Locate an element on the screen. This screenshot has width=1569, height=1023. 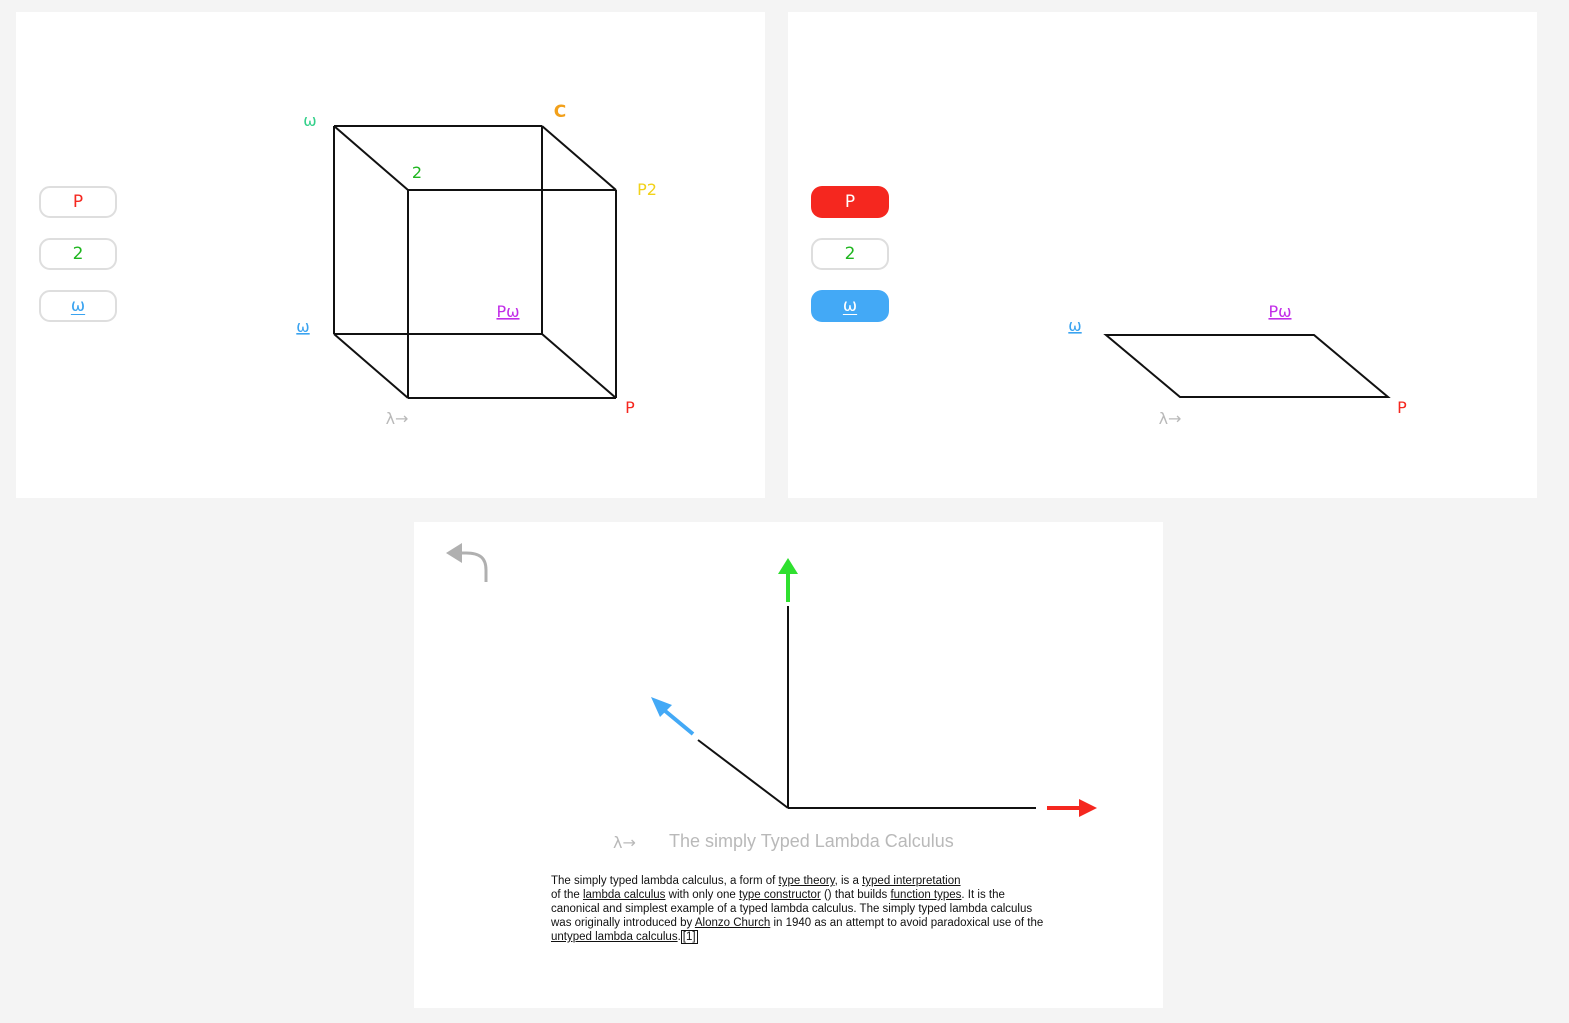
link-typed-interpretation: typed interpretation is located at coordinates (911, 881).